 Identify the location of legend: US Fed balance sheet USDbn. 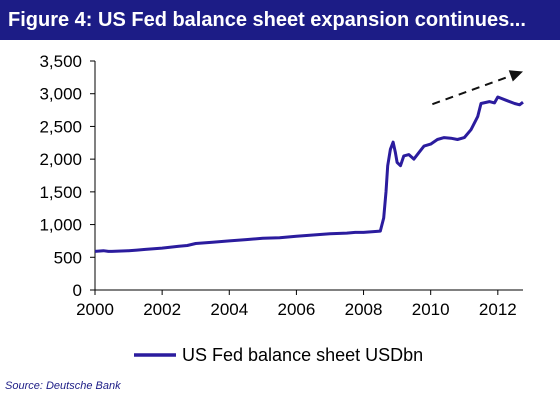
(278, 355).